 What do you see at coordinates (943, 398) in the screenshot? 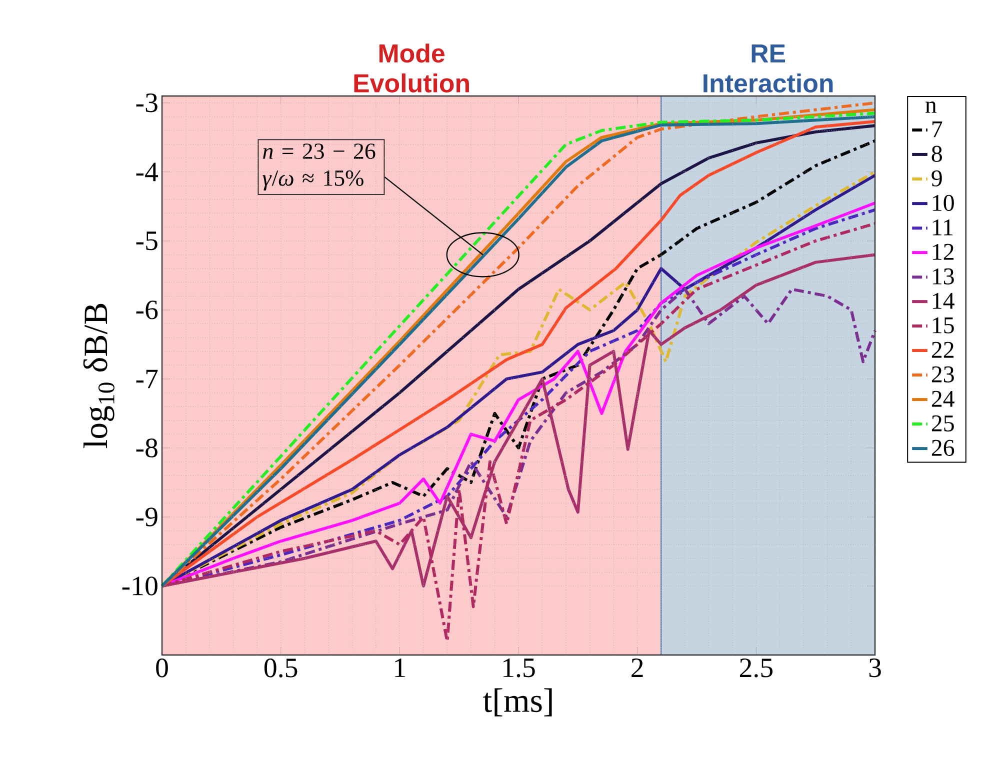
I see `legend-label: 24` at bounding box center [943, 398].